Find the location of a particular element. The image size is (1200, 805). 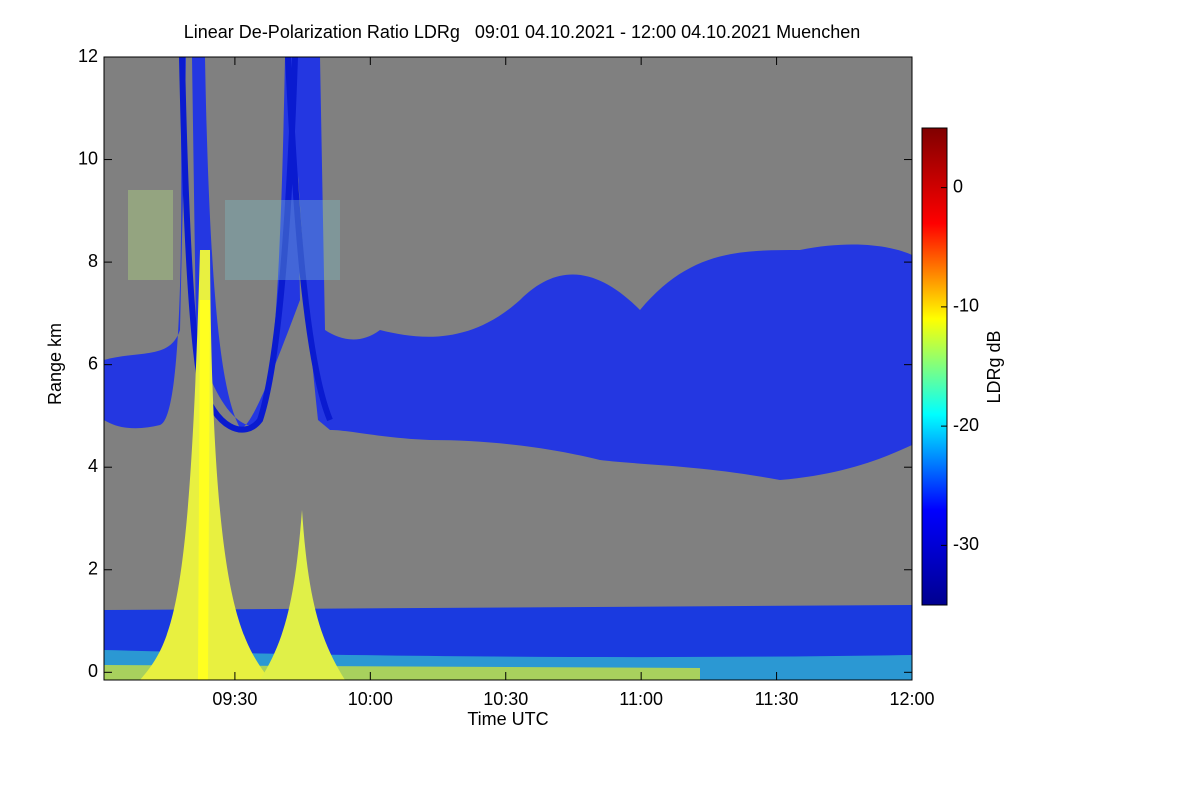

y-tick-label: 2 is located at coordinates (93, 569).